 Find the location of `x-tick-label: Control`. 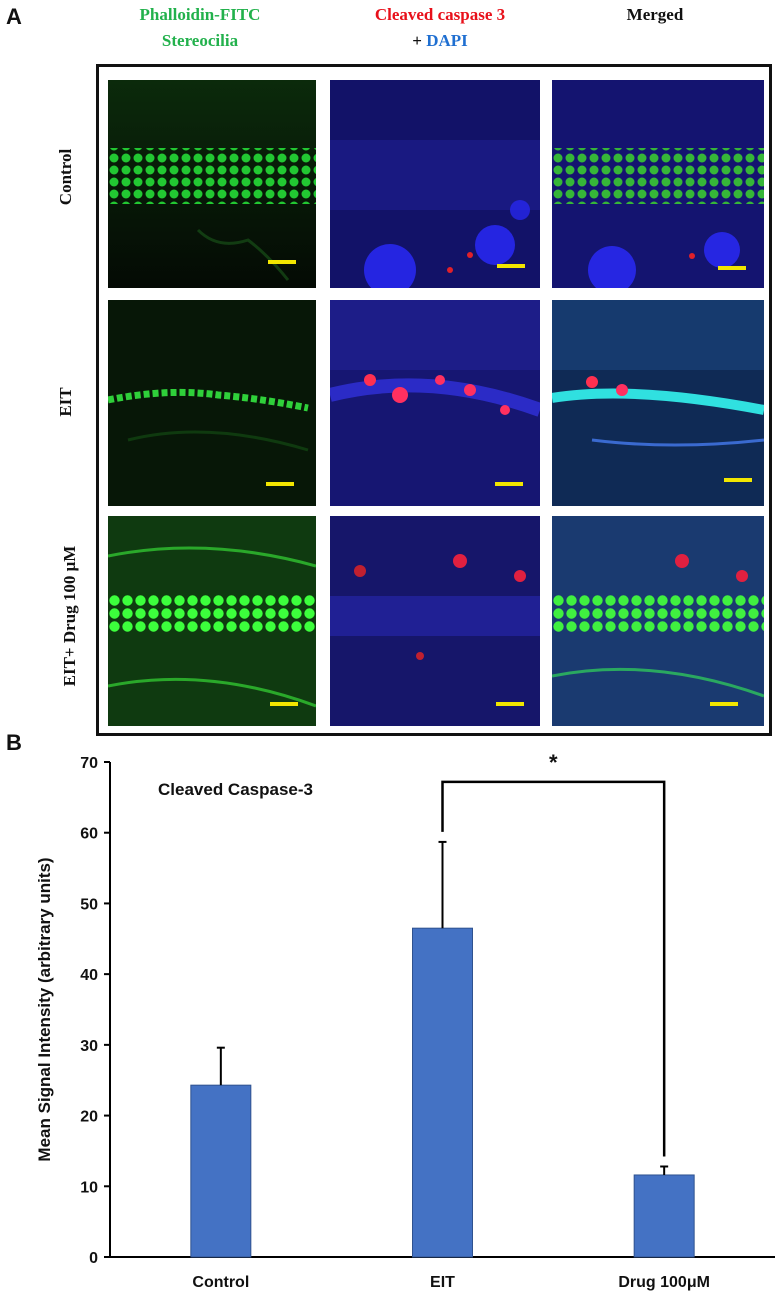

x-tick-label: Control is located at coordinates (220, 1282).